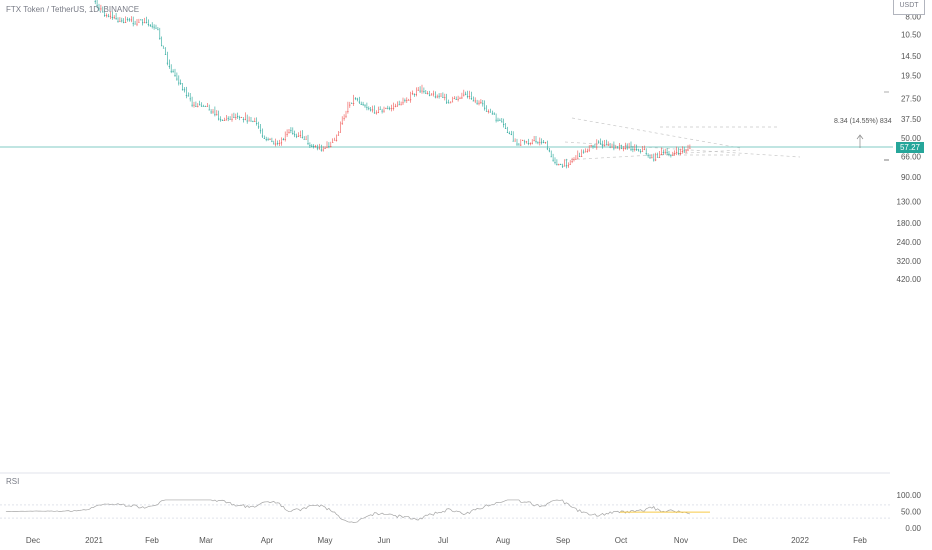 The image size is (932, 550). What do you see at coordinates (911, 76) in the screenshot?
I see `price-tick: 19.50` at bounding box center [911, 76].